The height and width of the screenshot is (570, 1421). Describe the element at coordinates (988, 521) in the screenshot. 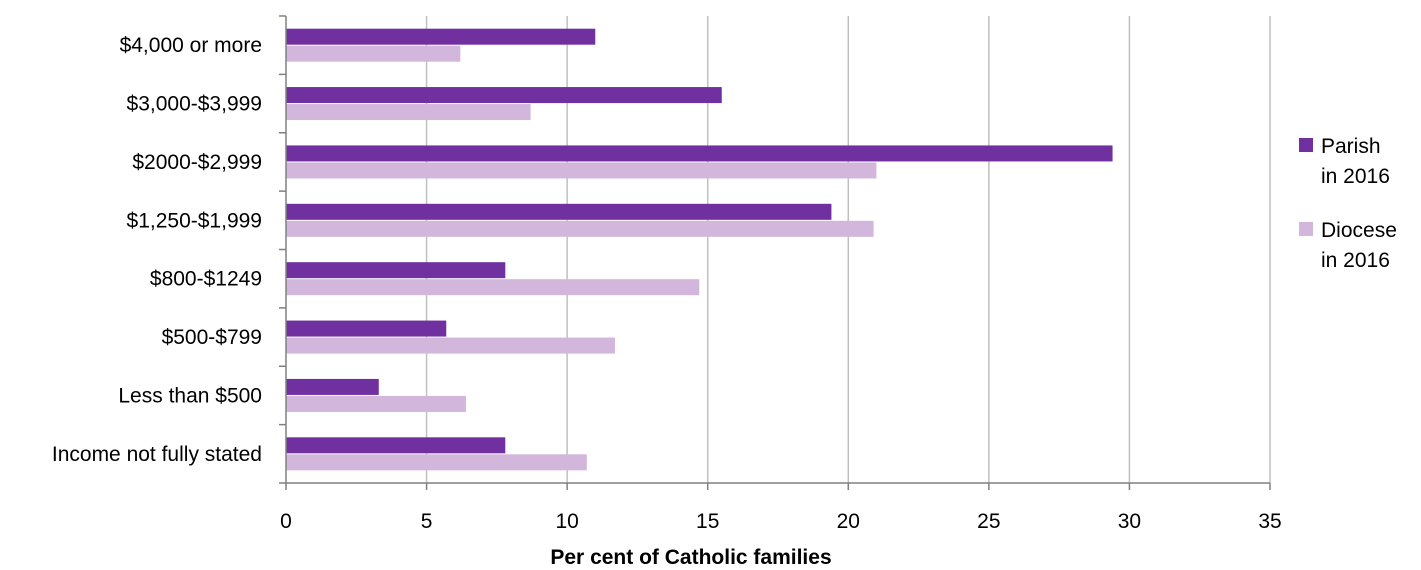

I see `x-tick-label: 25` at that location.